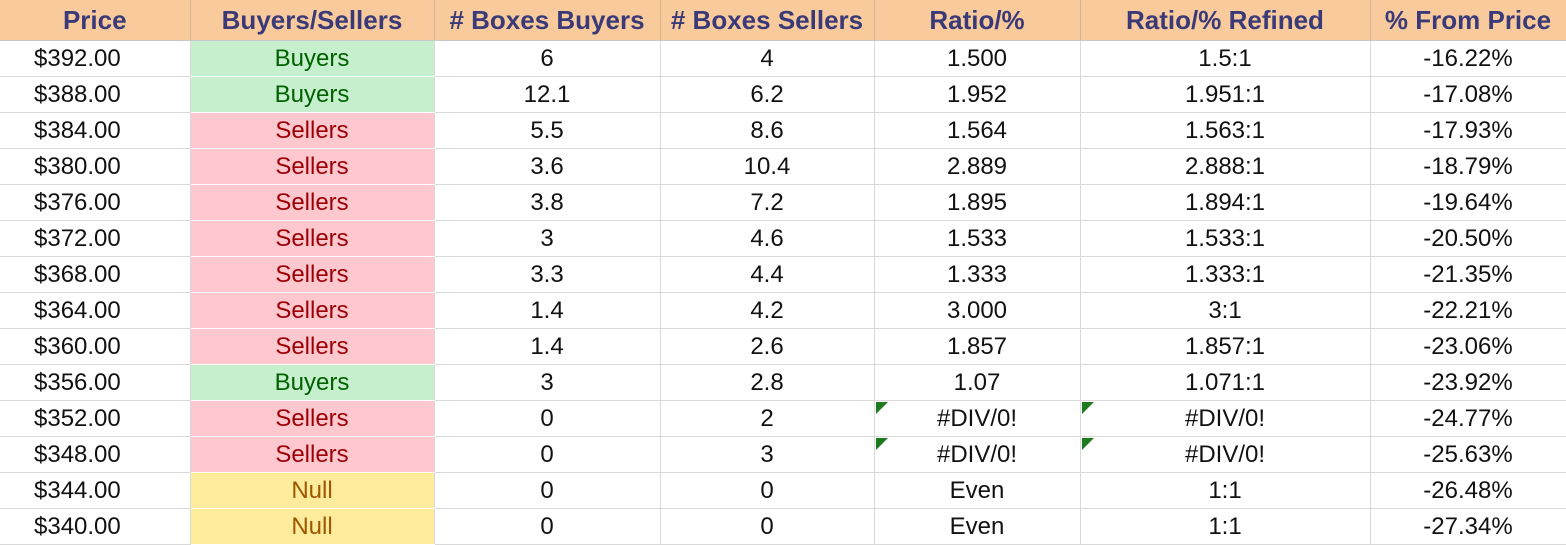 Image resolution: width=1566 pixels, height=545 pixels. Describe the element at coordinates (977, 130) in the screenshot. I see `ratio-cell: 1.564` at that location.